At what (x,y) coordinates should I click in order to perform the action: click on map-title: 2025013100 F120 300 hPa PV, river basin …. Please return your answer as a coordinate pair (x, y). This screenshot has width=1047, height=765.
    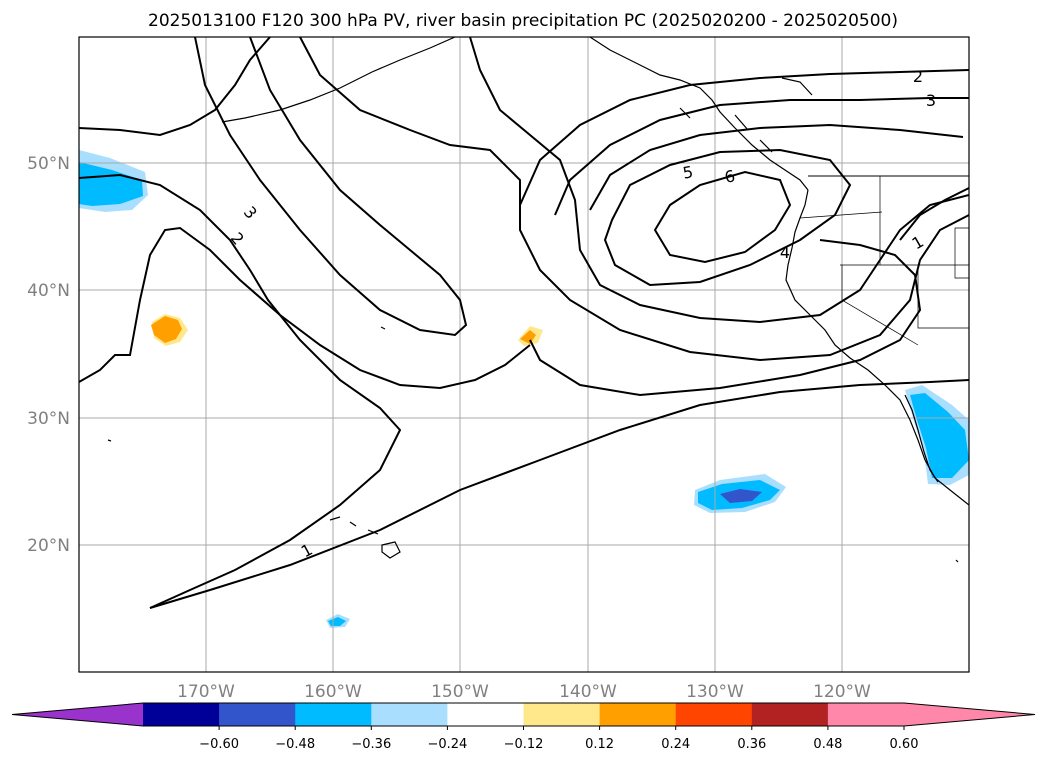
    Looking at the image, I should click on (523, 21).